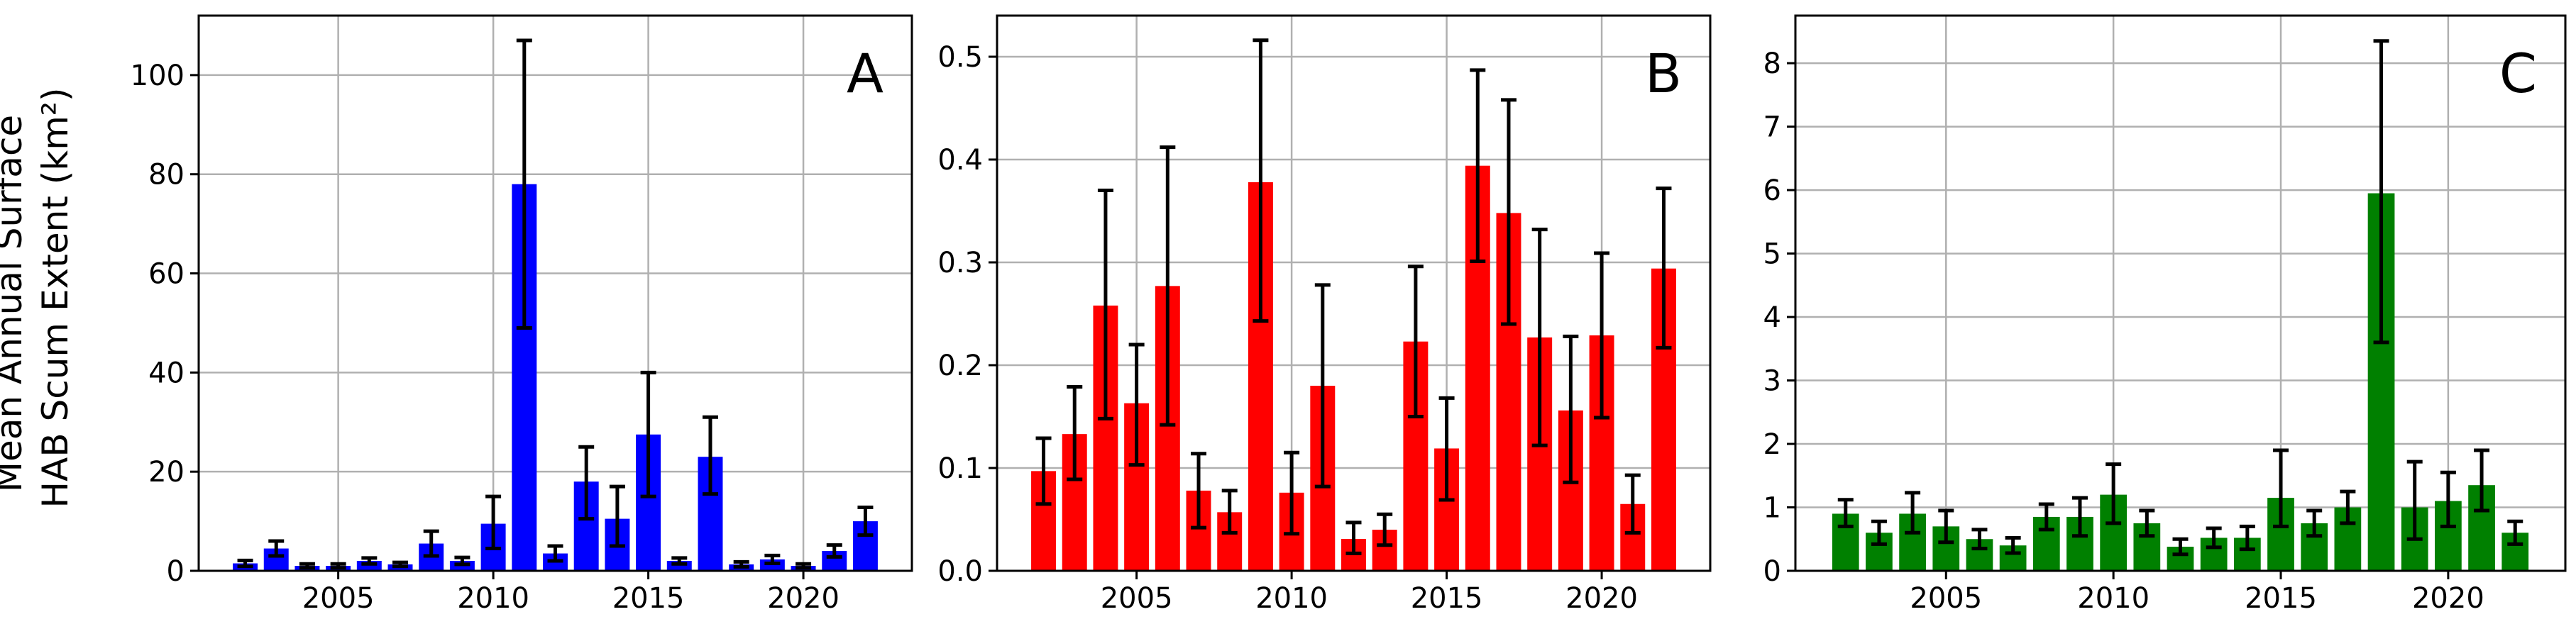 This screenshot has height=624, width=2576. Describe the element at coordinates (55, 298) in the screenshot. I see `y-axis-label-line-2: HAB Scum Extent (km²)` at that location.